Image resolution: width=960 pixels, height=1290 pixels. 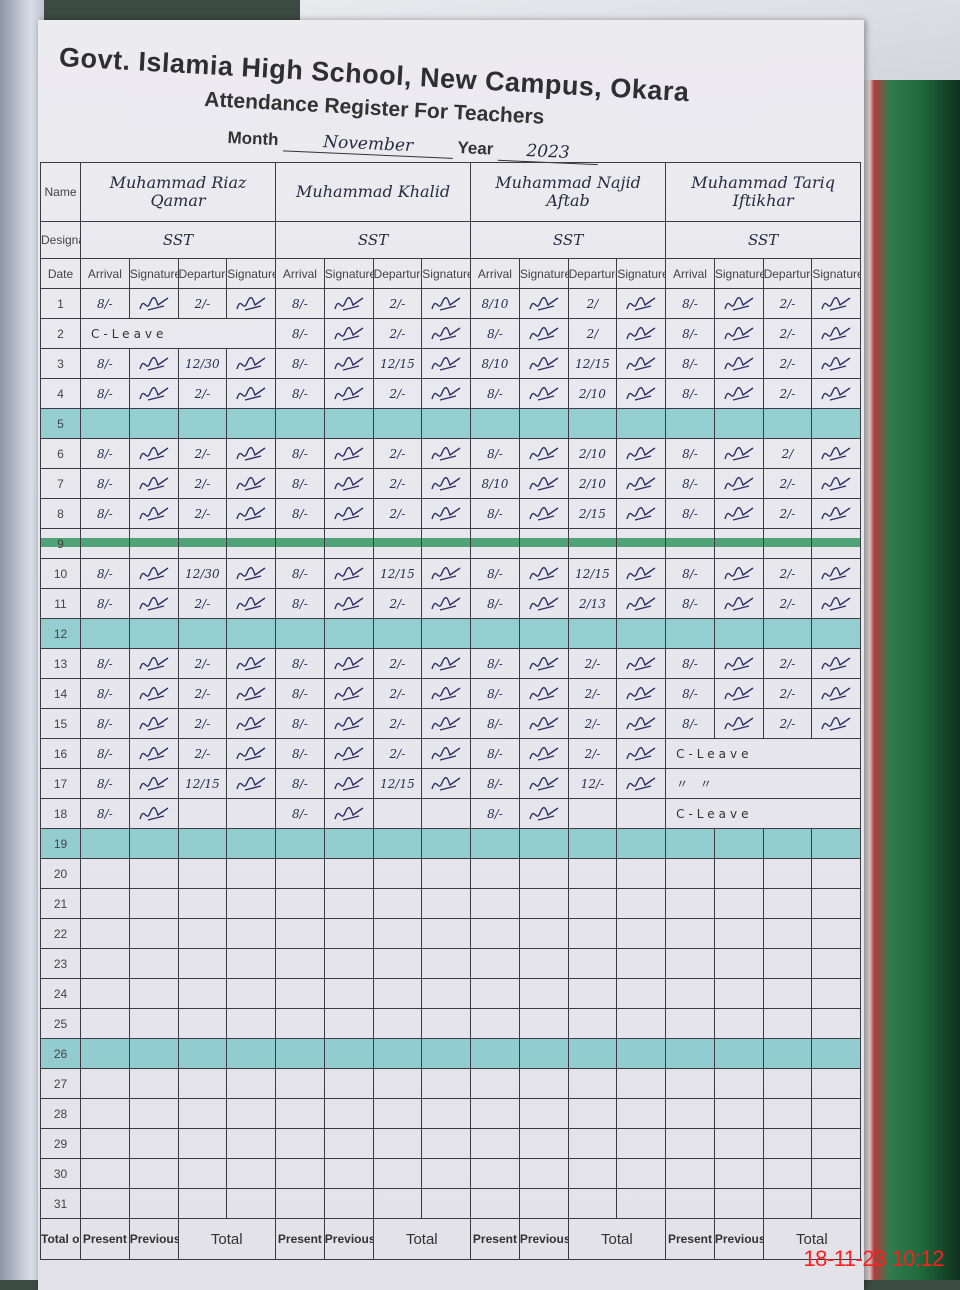 What do you see at coordinates (60, 423) in the screenshot?
I see `date-cell: 5` at bounding box center [60, 423].